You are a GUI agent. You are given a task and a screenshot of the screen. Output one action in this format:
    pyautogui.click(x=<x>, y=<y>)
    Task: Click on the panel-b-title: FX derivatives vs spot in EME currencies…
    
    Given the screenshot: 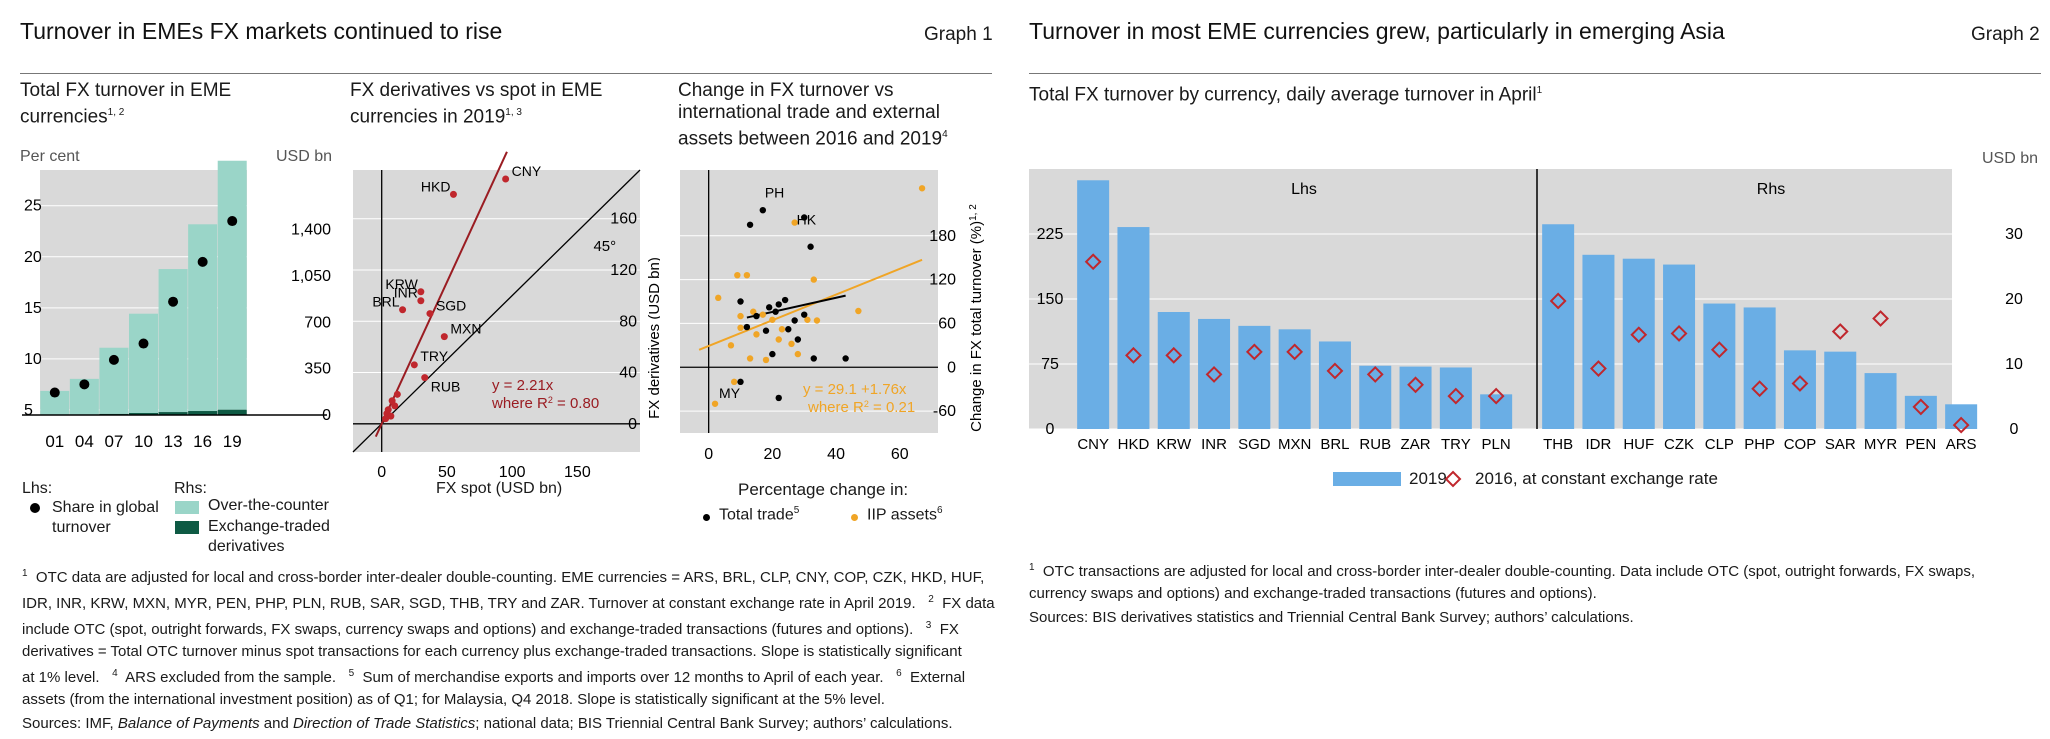 What is the action you would take?
    pyautogui.click(x=476, y=104)
    